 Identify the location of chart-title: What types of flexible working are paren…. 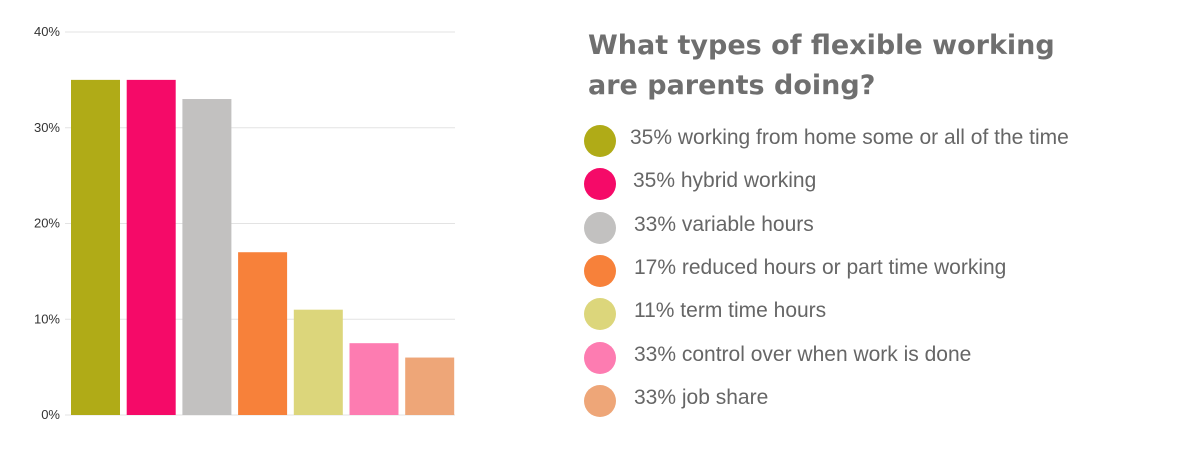
(848, 66).